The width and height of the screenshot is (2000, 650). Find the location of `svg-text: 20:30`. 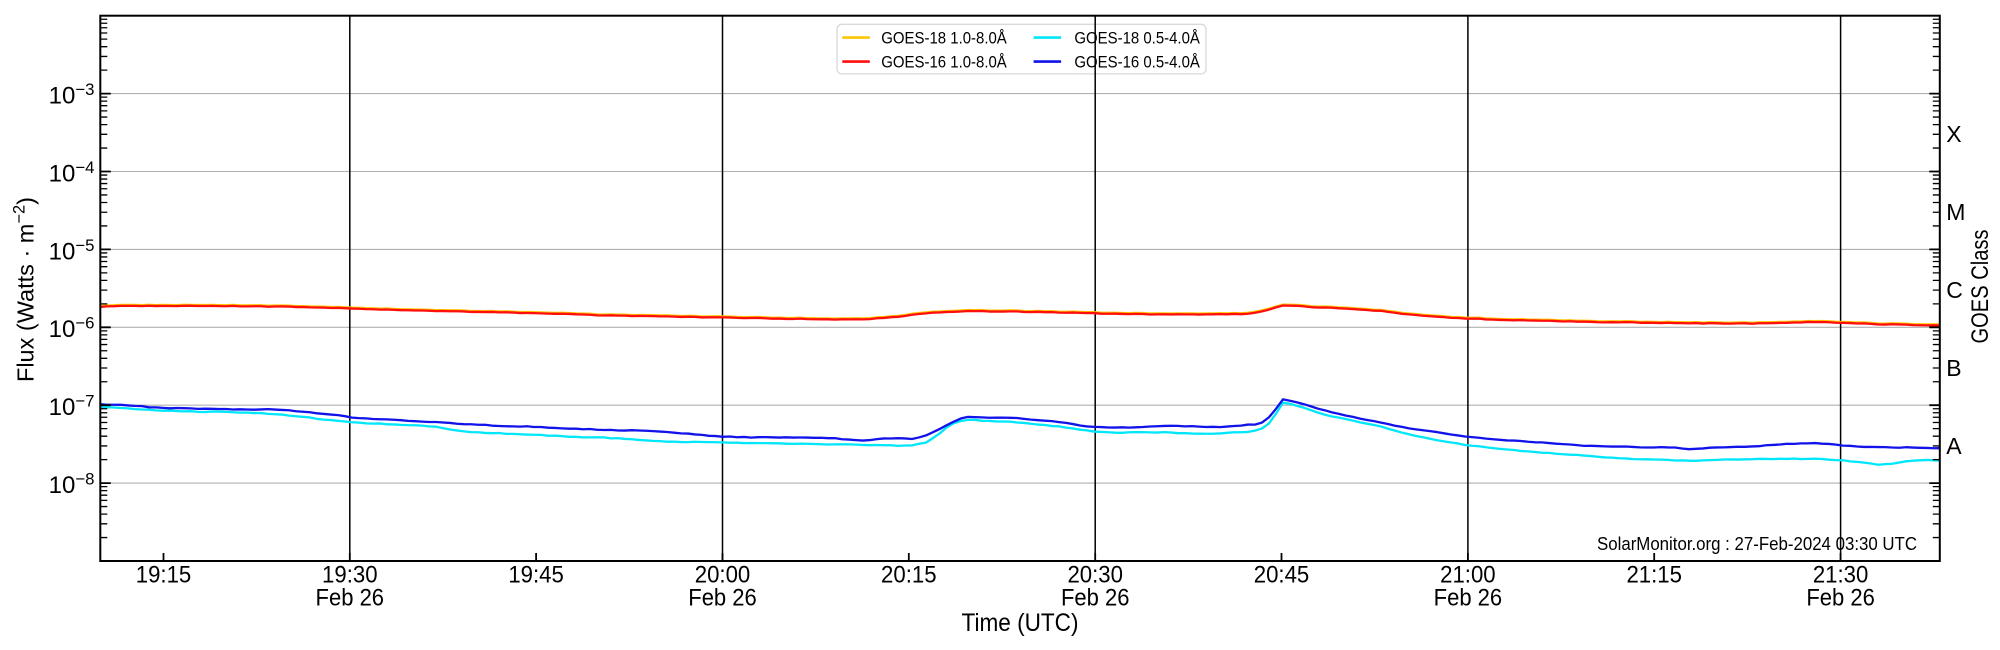

svg-text: 20:30 is located at coordinates (1095, 575).